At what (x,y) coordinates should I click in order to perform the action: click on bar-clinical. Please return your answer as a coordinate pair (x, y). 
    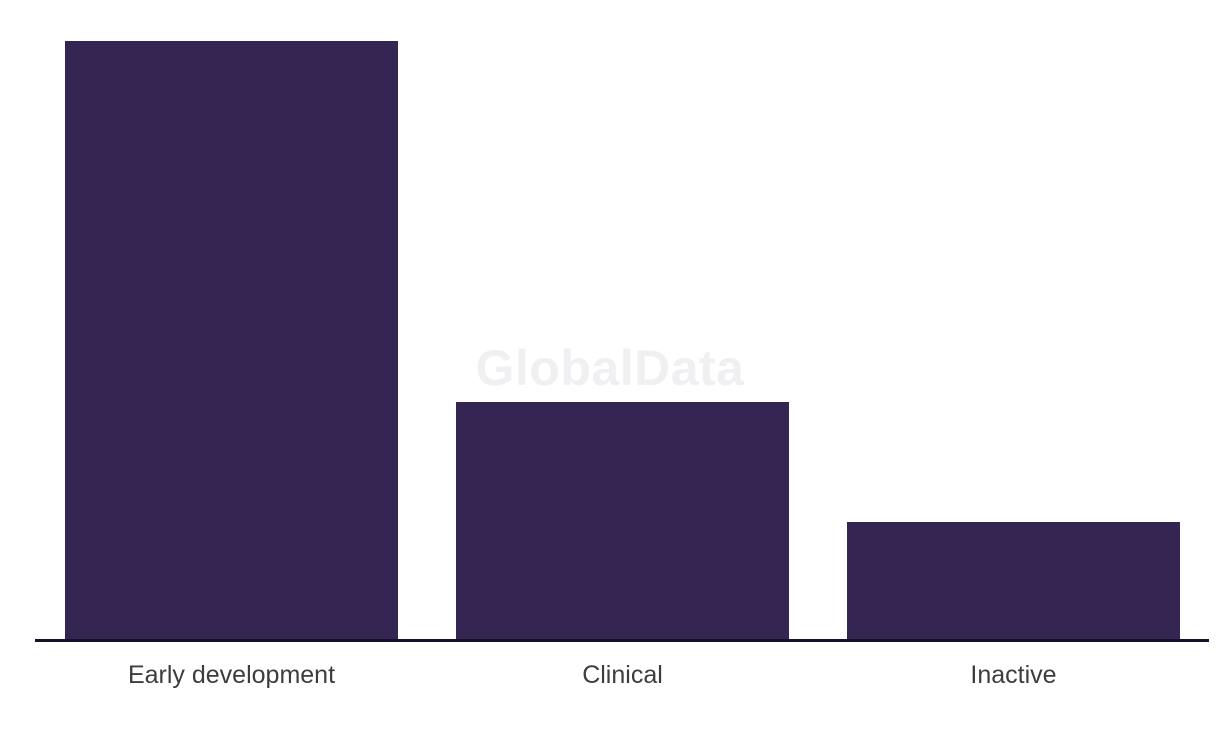
    Looking at the image, I should click on (622, 521).